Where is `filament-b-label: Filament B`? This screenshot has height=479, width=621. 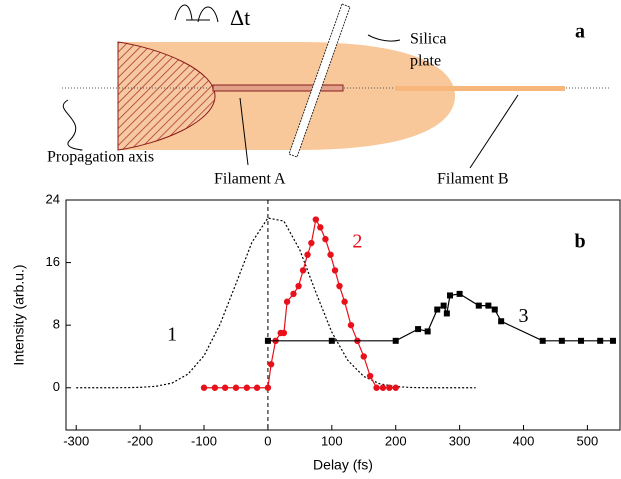
filament-b-label: Filament B is located at coordinates (473, 179).